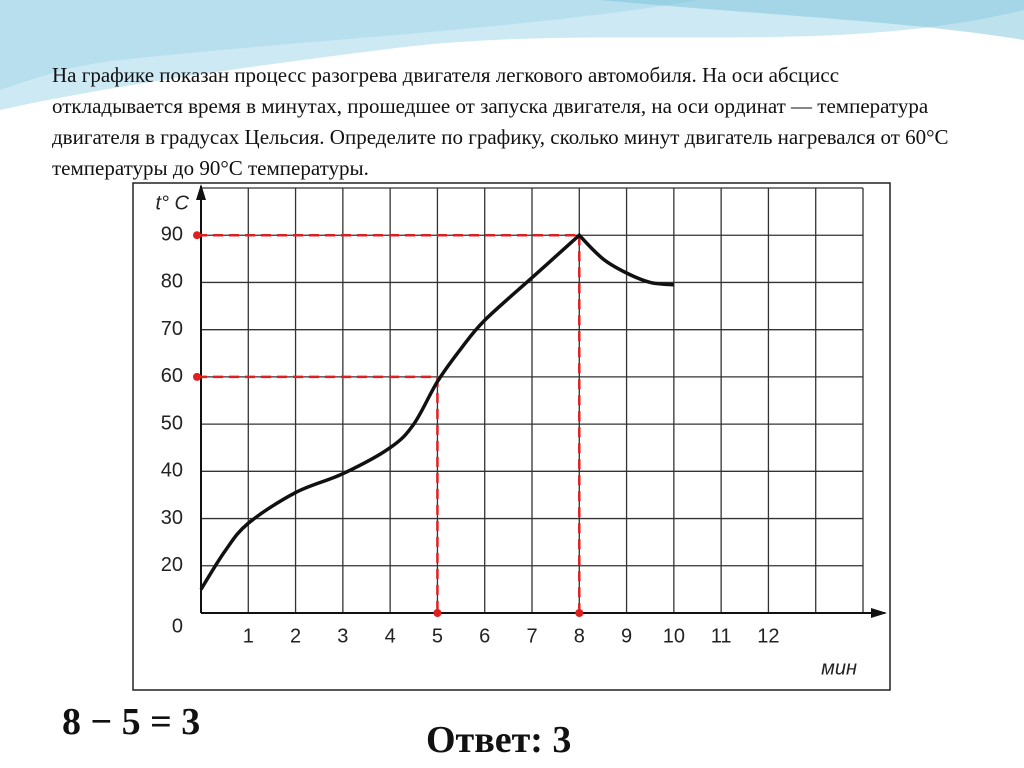 This screenshot has height=768, width=1024. I want to click on x-tick-label: 12, so click(768, 636).